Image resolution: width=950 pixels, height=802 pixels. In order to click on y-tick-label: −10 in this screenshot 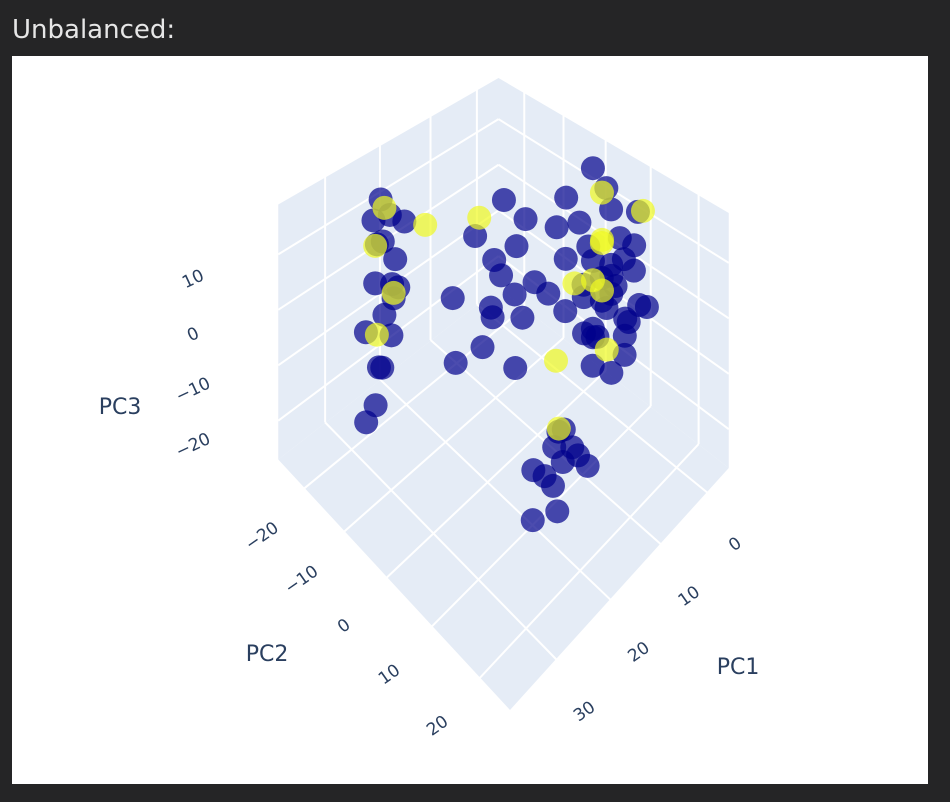, I will do `click(301, 580)`.